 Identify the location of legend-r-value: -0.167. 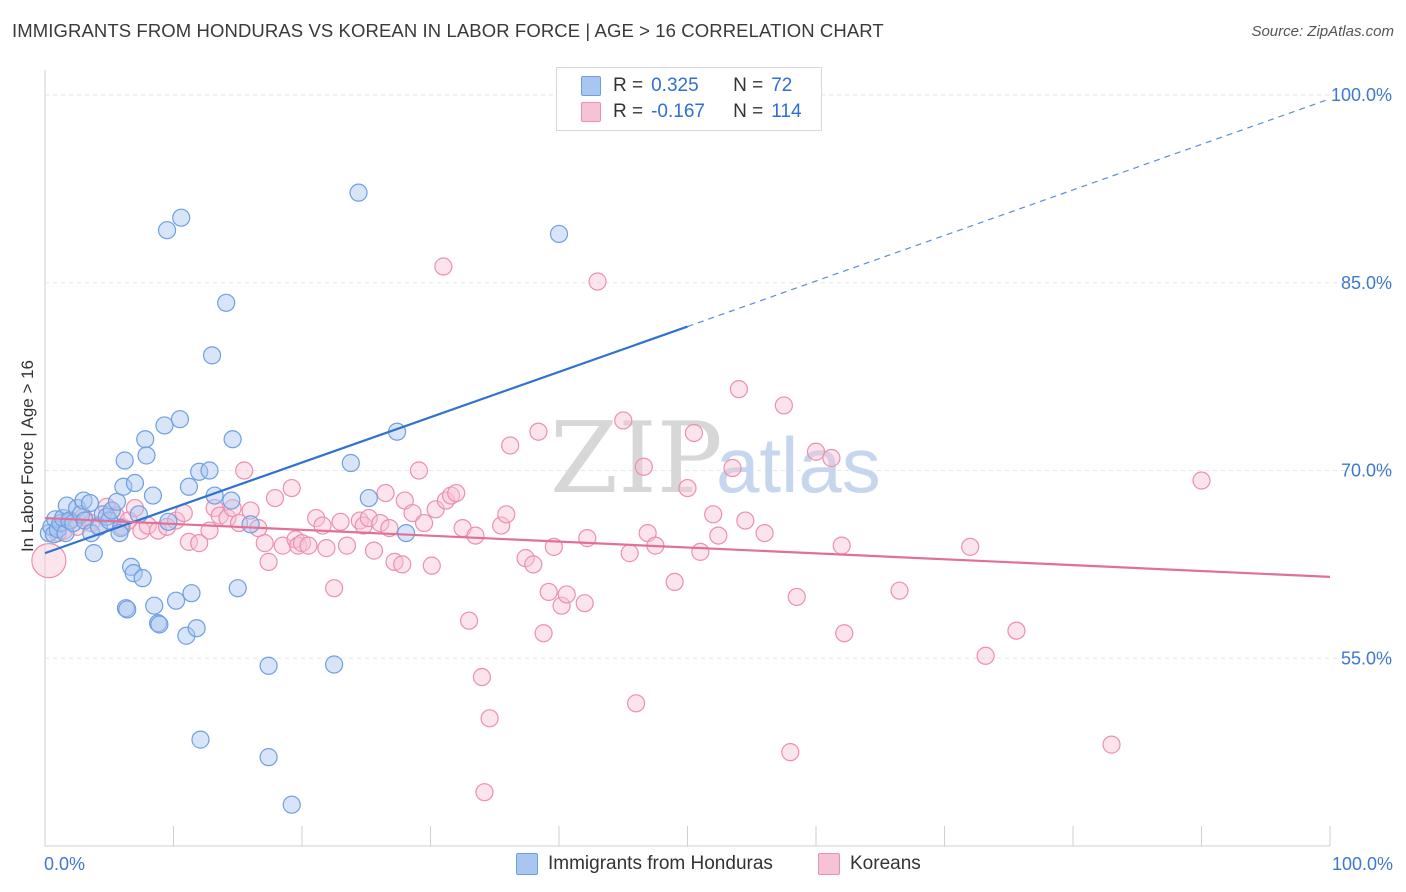
(678, 111).